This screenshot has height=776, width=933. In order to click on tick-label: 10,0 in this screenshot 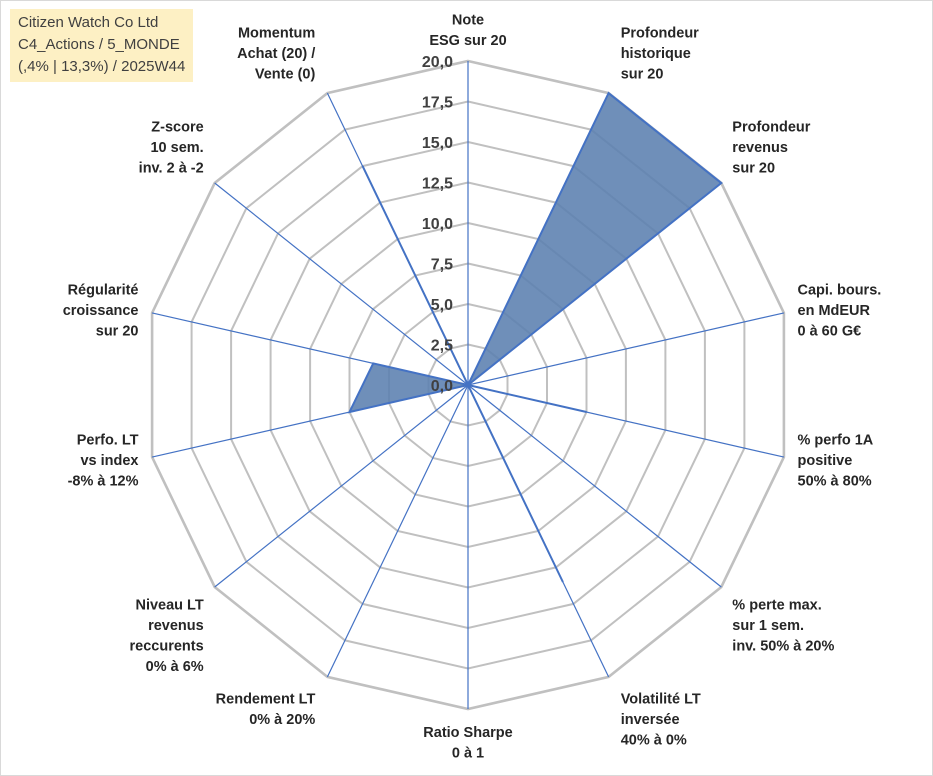, I will do `click(437, 224)`.